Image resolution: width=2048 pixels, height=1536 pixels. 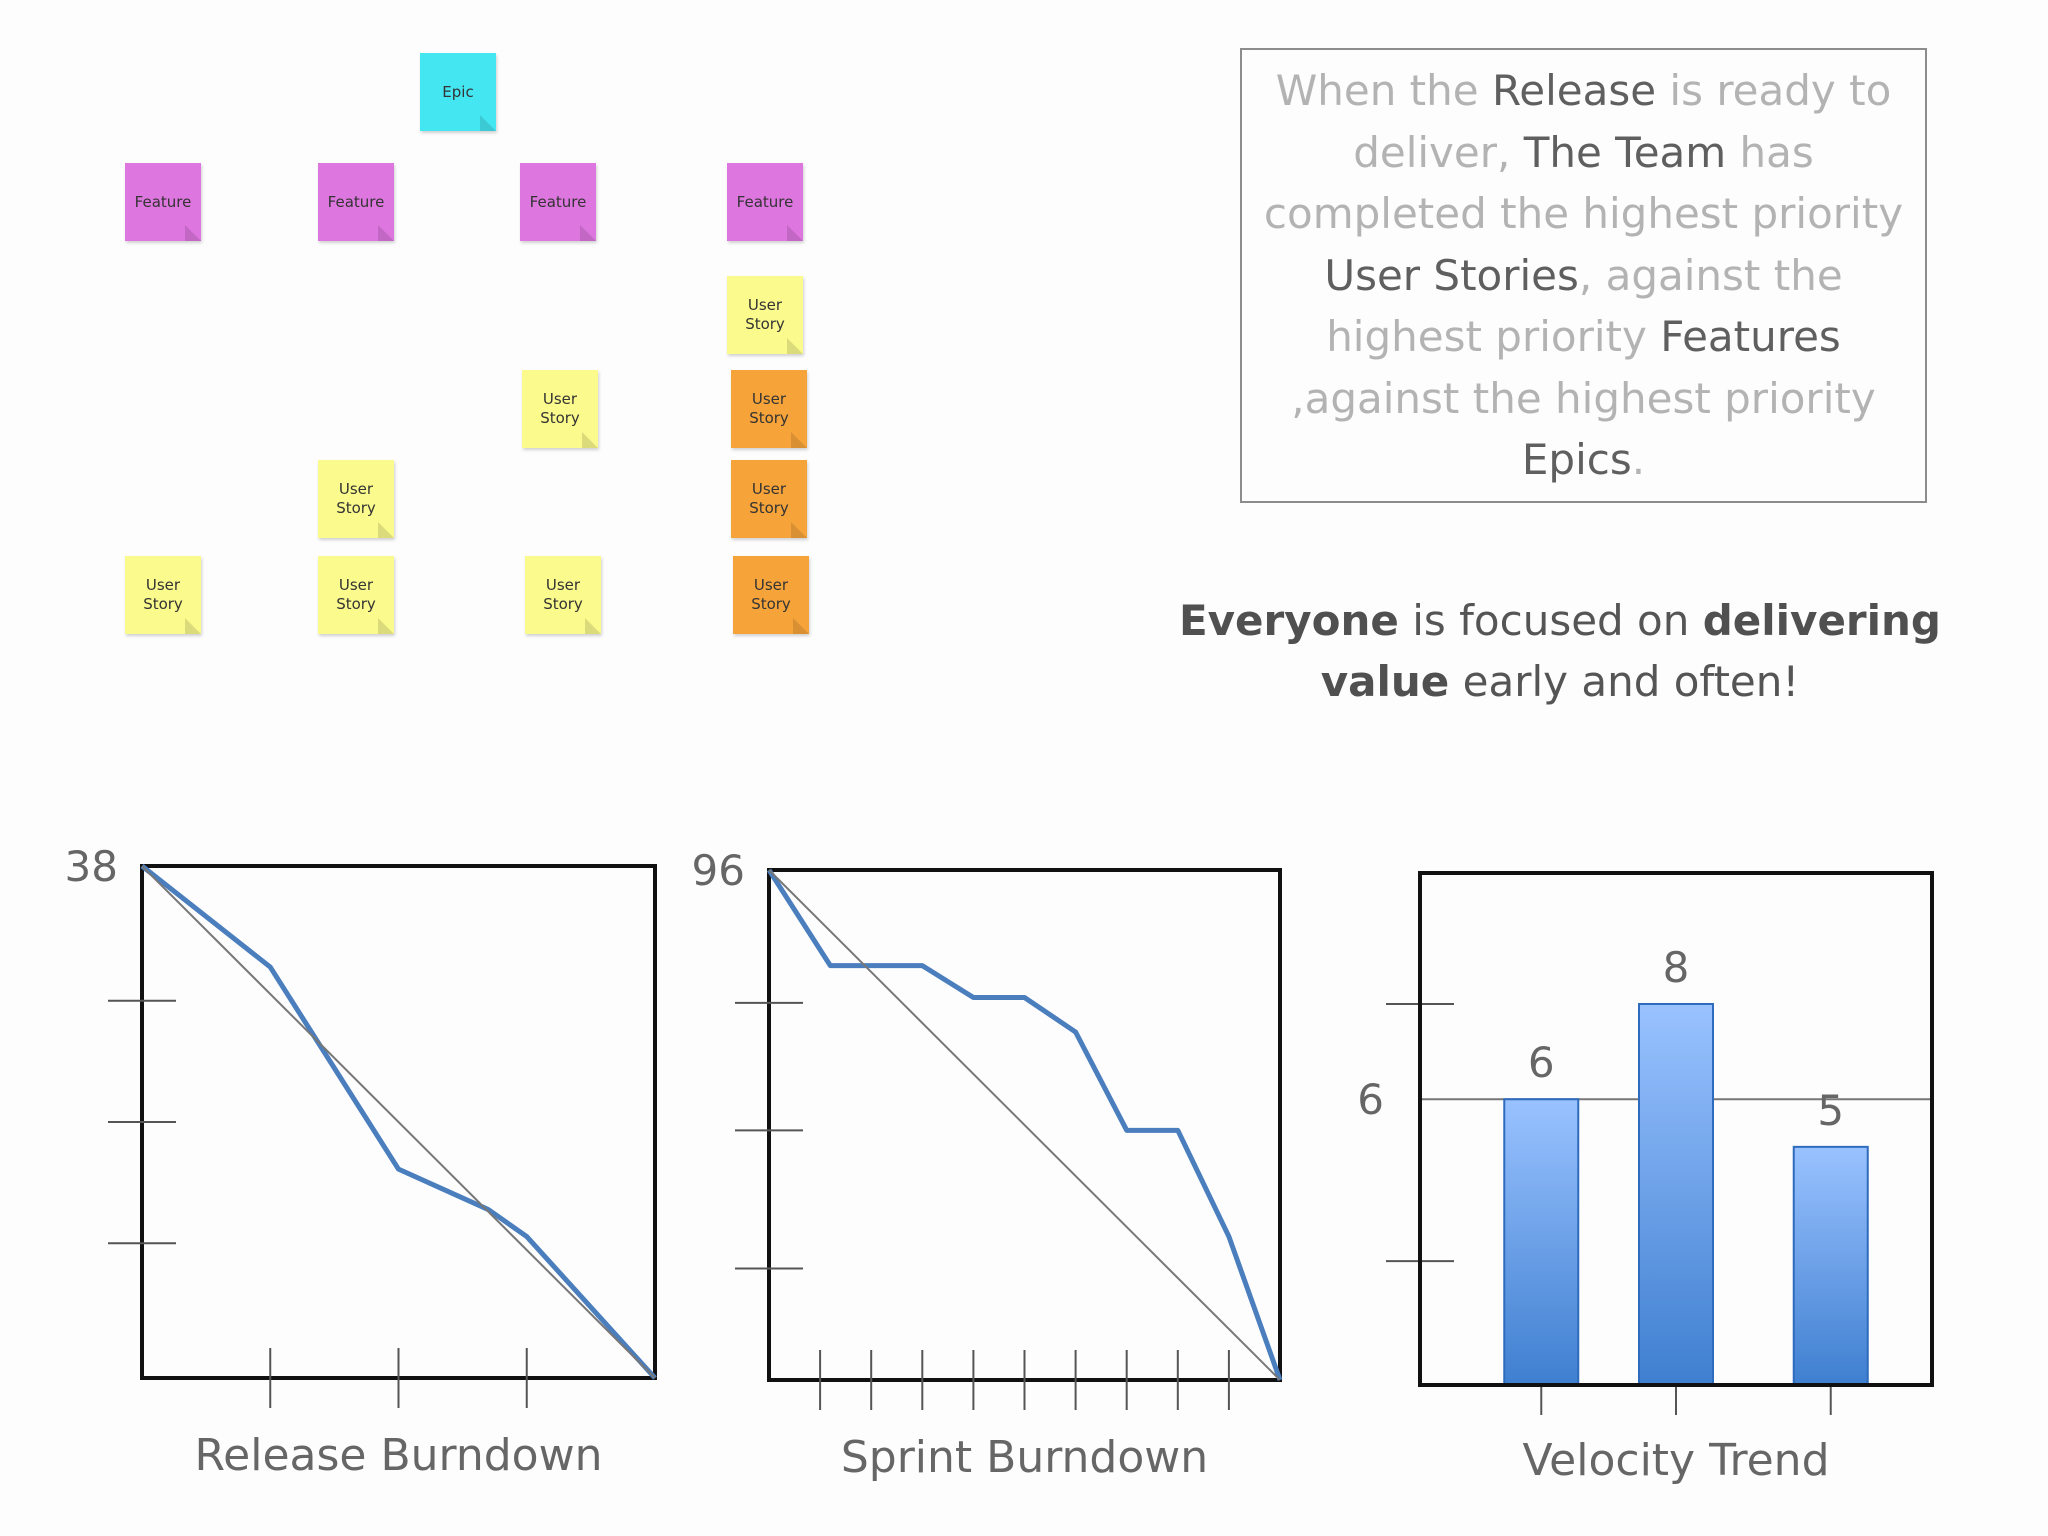 I want to click on bar-value-label: 6, so click(x=1541, y=1062).